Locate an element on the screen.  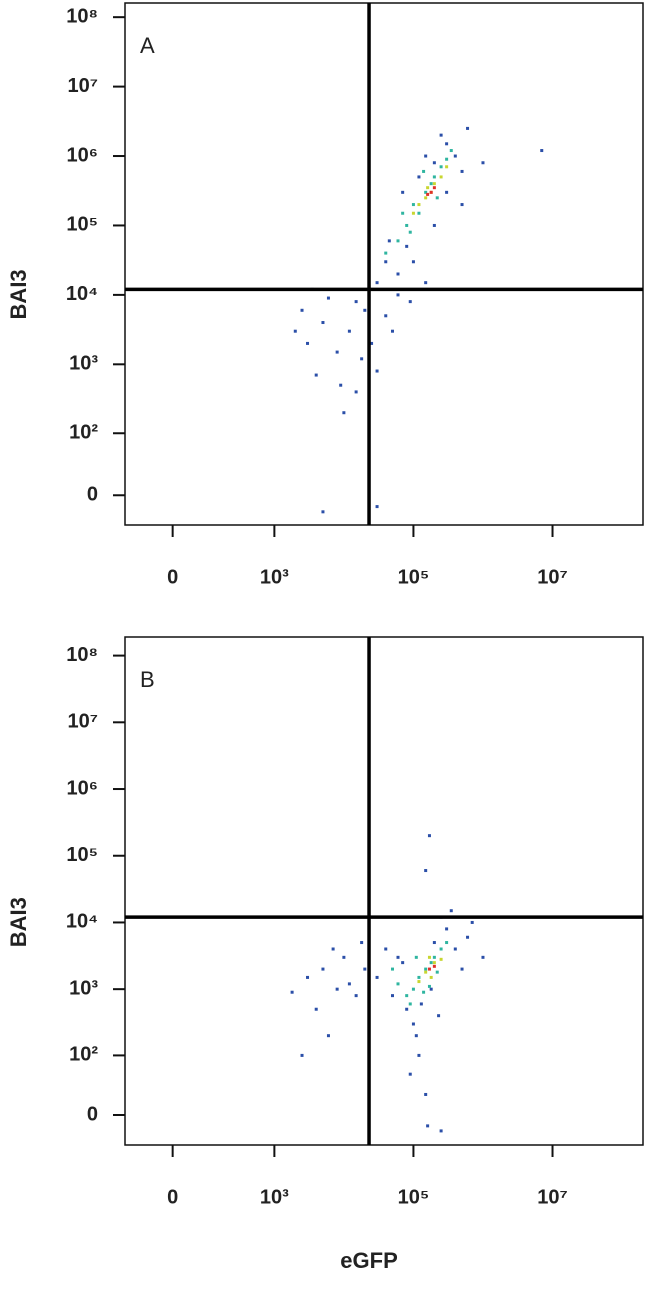
x-tick-label: 0 is located at coordinates (172, 1197).